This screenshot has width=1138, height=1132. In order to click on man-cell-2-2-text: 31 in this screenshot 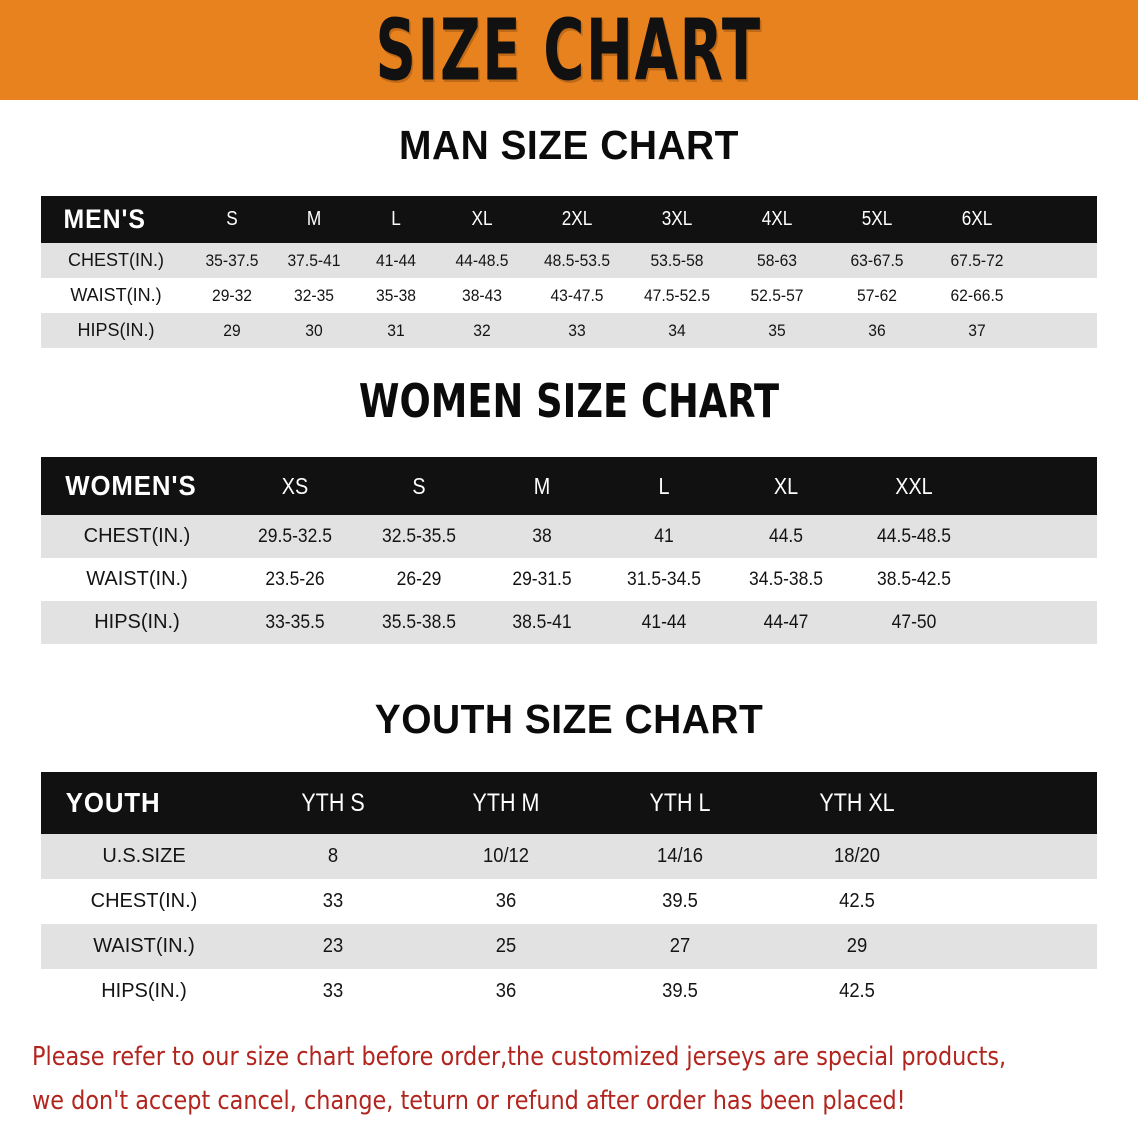, I will do `click(396, 330)`.